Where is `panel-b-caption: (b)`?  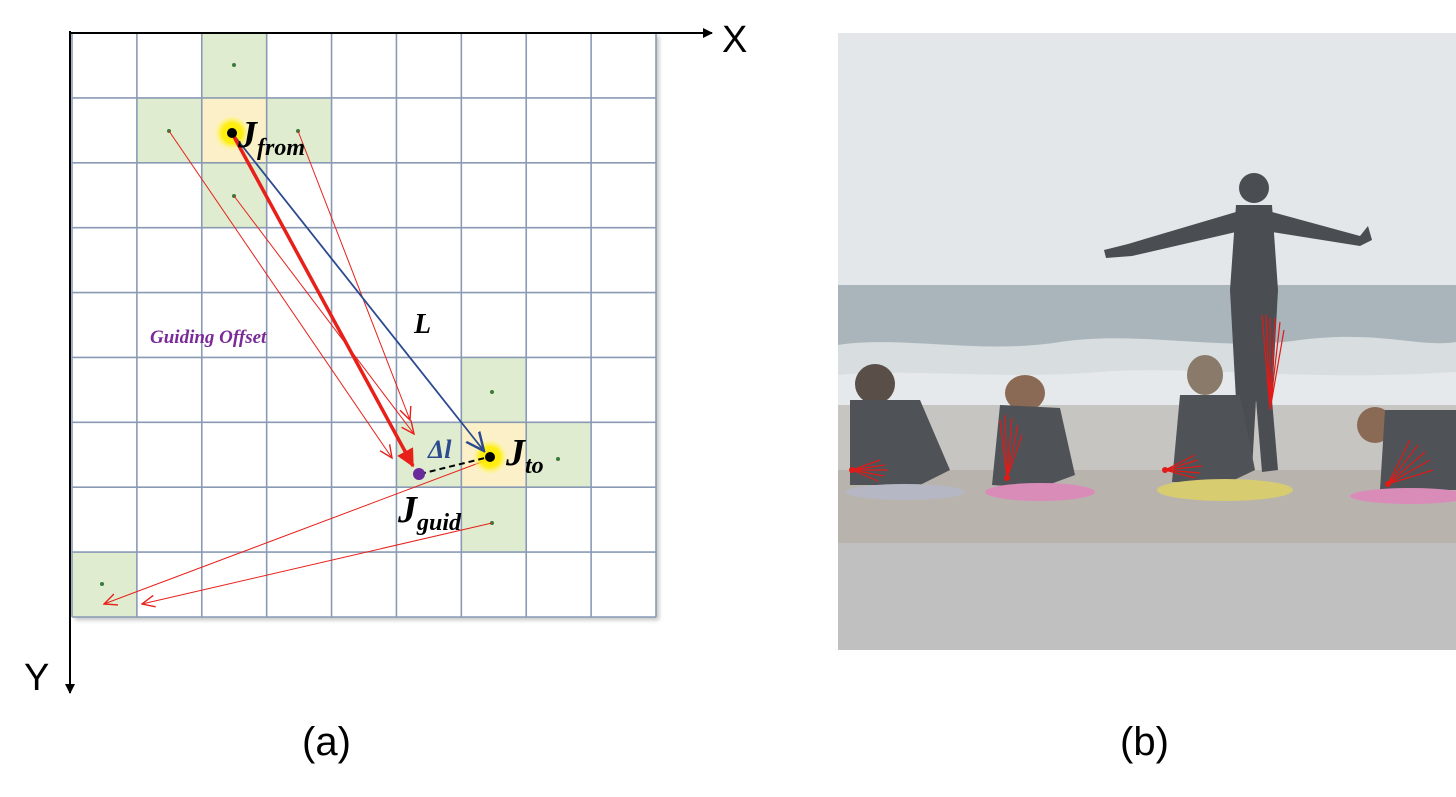 panel-b-caption: (b) is located at coordinates (1144, 742).